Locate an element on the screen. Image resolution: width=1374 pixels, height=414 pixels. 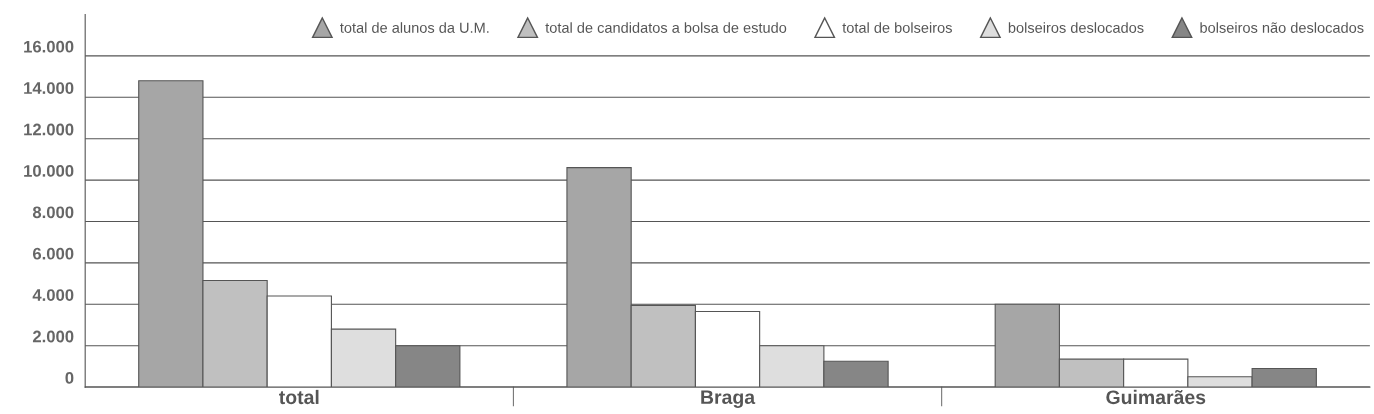
y-tick-label: 0 is located at coordinates (69, 377).